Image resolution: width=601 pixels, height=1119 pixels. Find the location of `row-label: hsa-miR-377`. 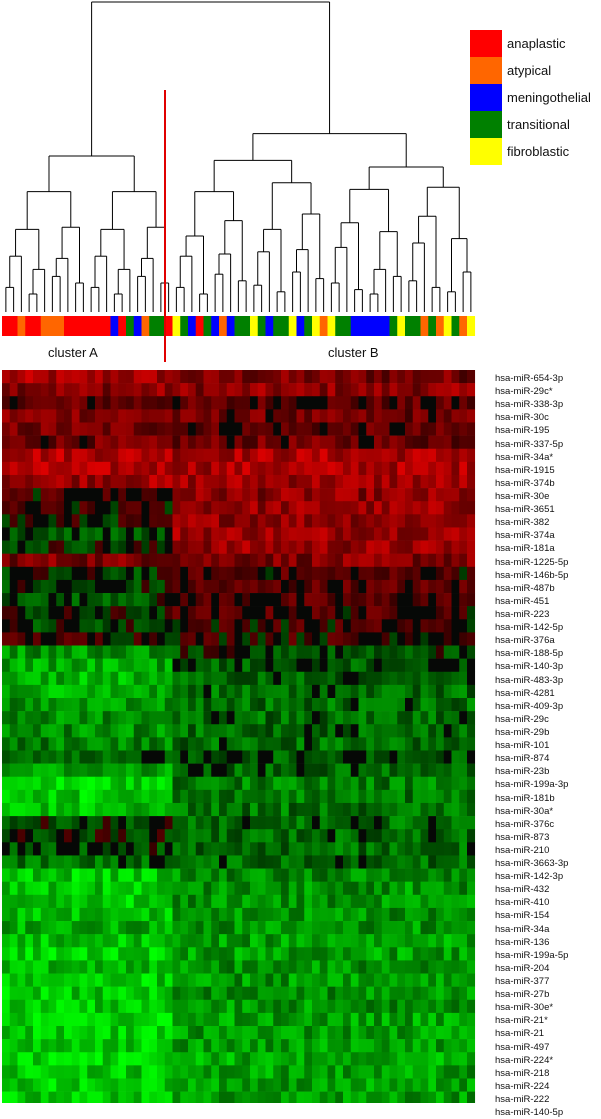

row-label: hsa-miR-377 is located at coordinates (522, 982).